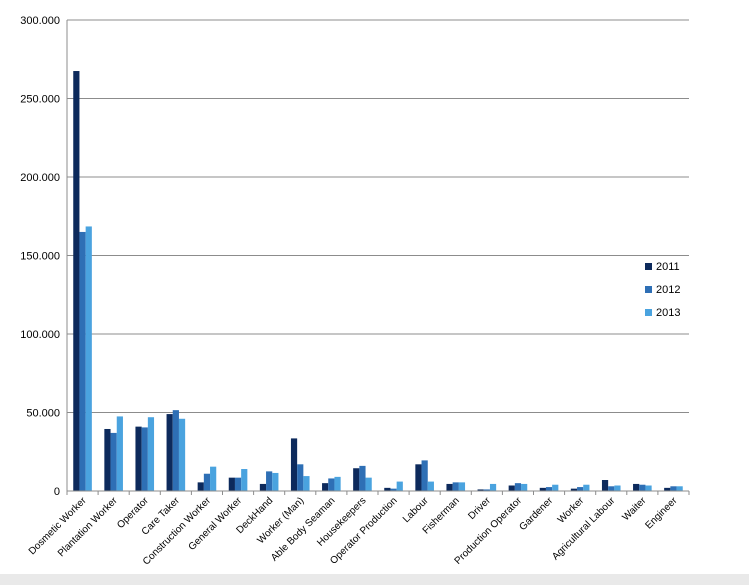  I want to click on x-tick-label: Labour, so click(416, 510).